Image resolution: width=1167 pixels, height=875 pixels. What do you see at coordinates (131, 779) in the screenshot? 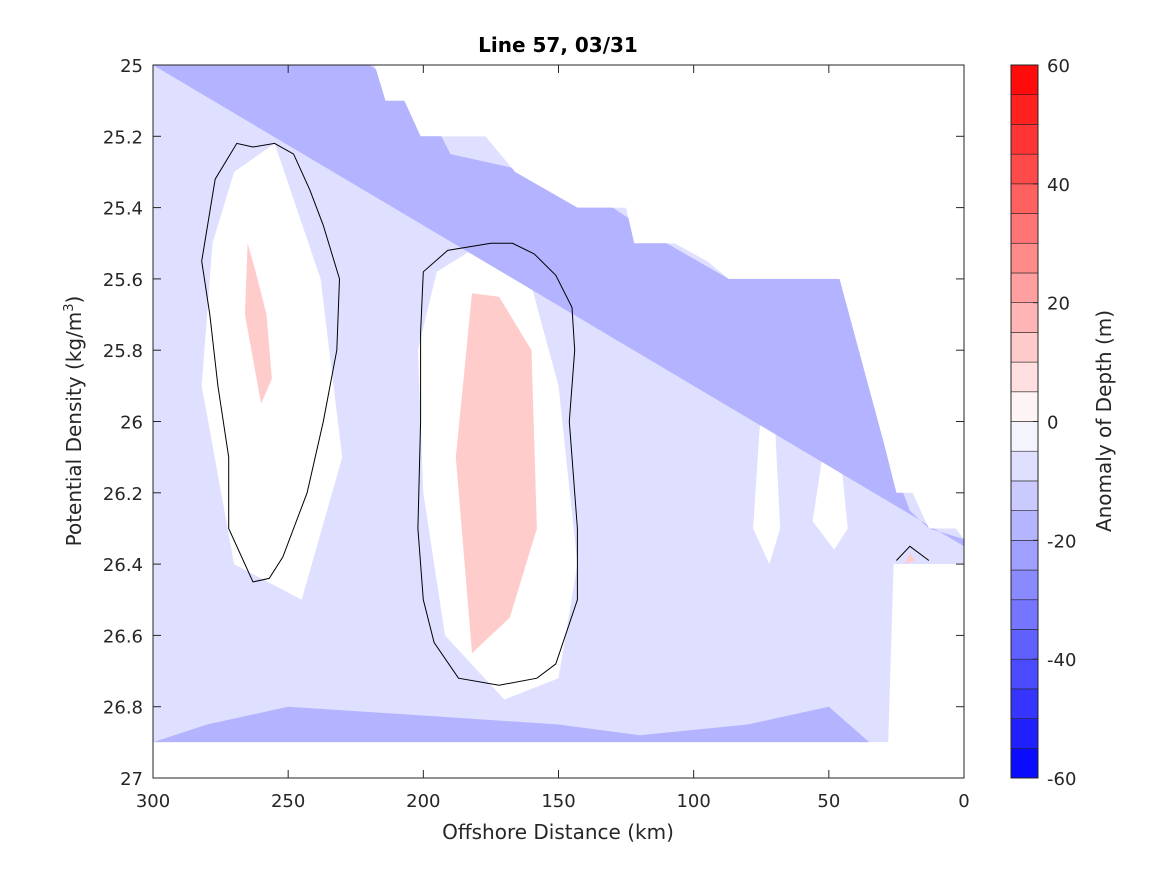
I see `y-tick-label: 27` at bounding box center [131, 779].